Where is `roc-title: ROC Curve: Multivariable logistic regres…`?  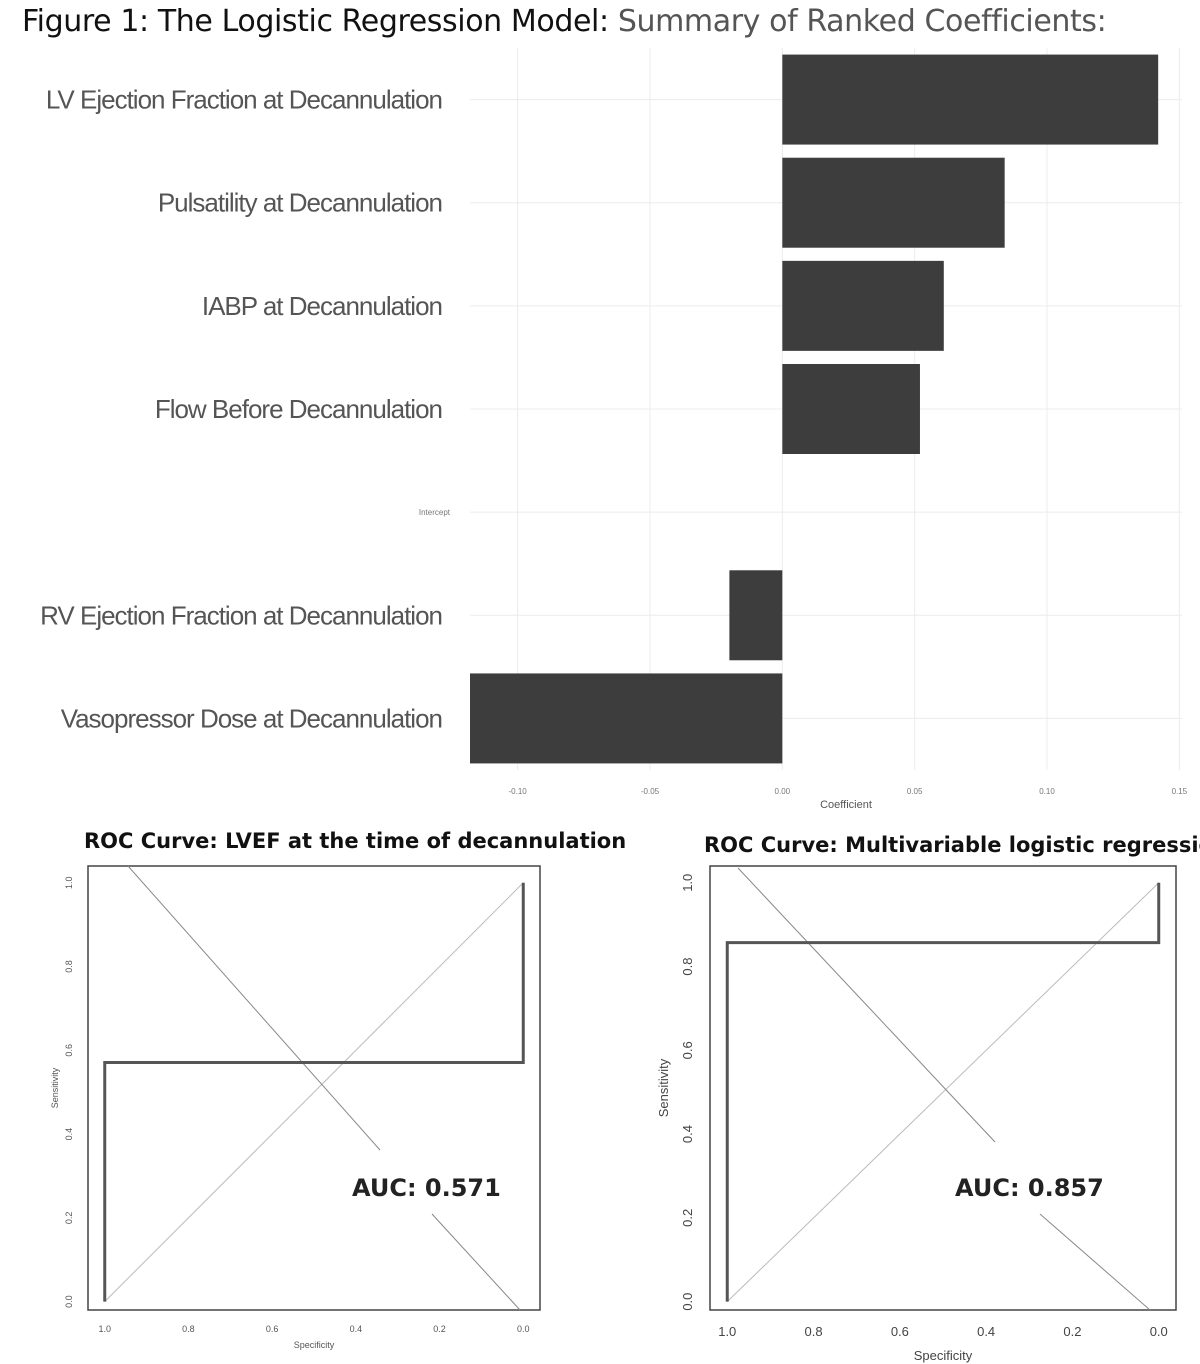 roc-title: ROC Curve: Multivariable logistic regres… is located at coordinates (952, 845).